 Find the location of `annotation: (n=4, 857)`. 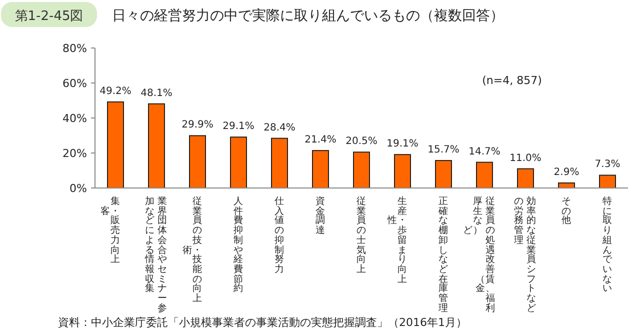

annotation: (n=4, 857) is located at coordinates (512, 80).